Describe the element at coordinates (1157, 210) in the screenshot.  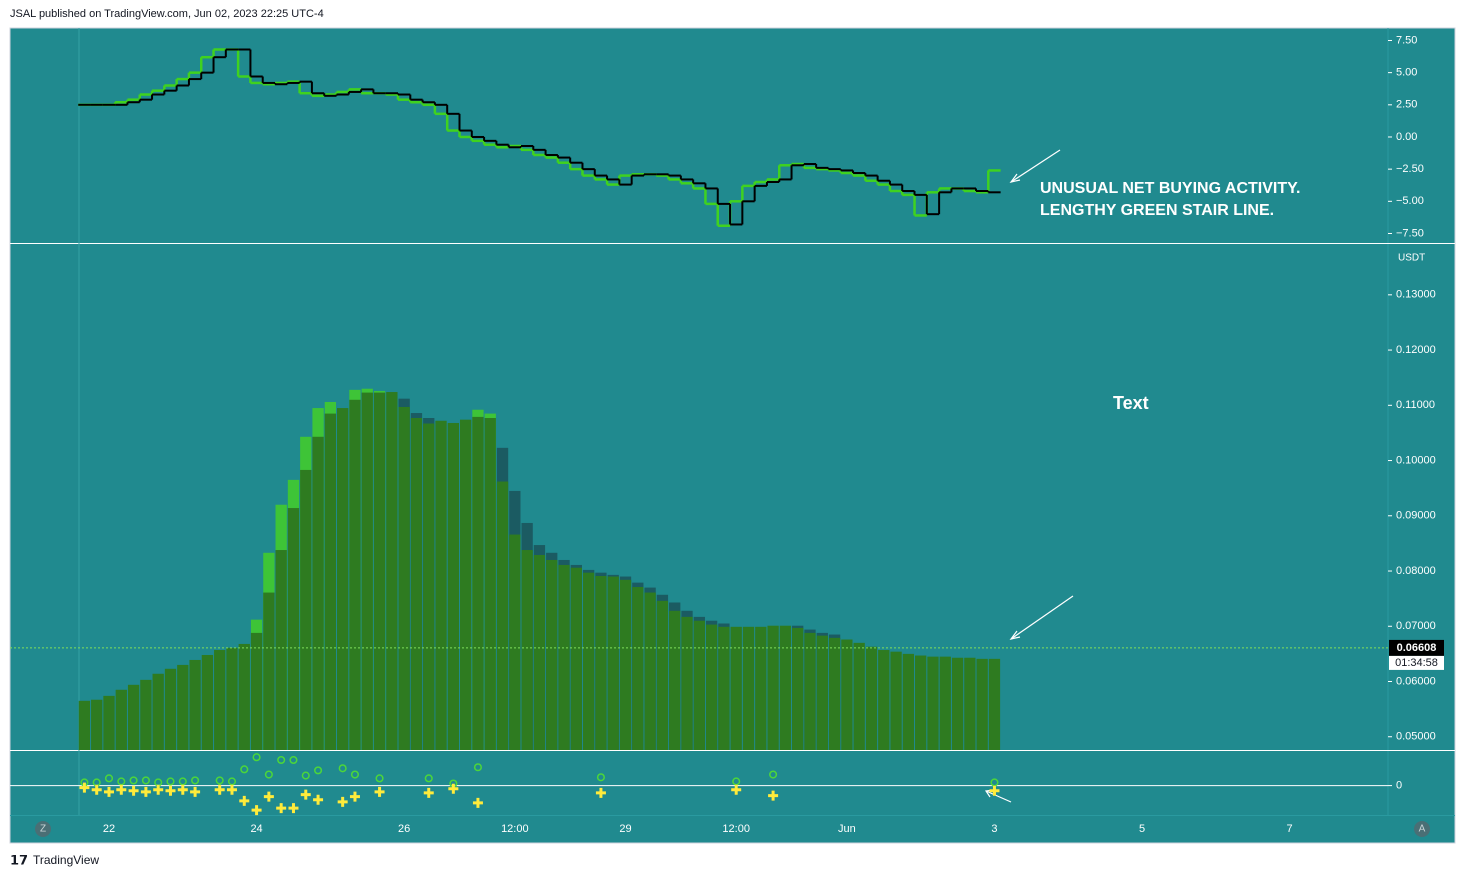
I see `annotation: LENGTHY GREEN STAIR LINE.` at that location.